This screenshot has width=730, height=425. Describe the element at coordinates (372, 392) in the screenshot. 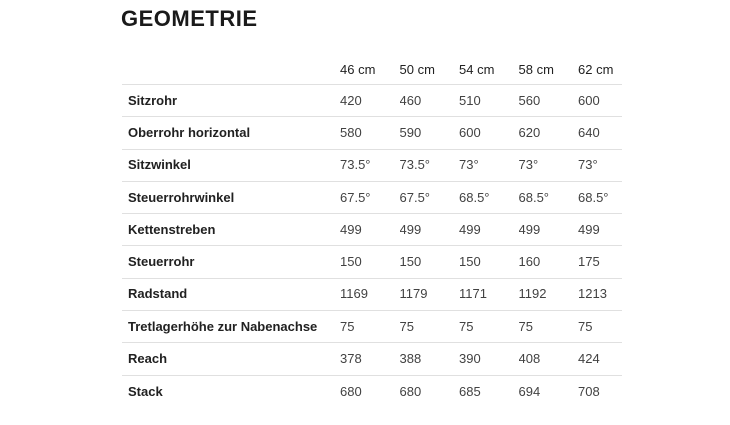

I see `table-row: Stack 680 680 685 694 708` at that location.